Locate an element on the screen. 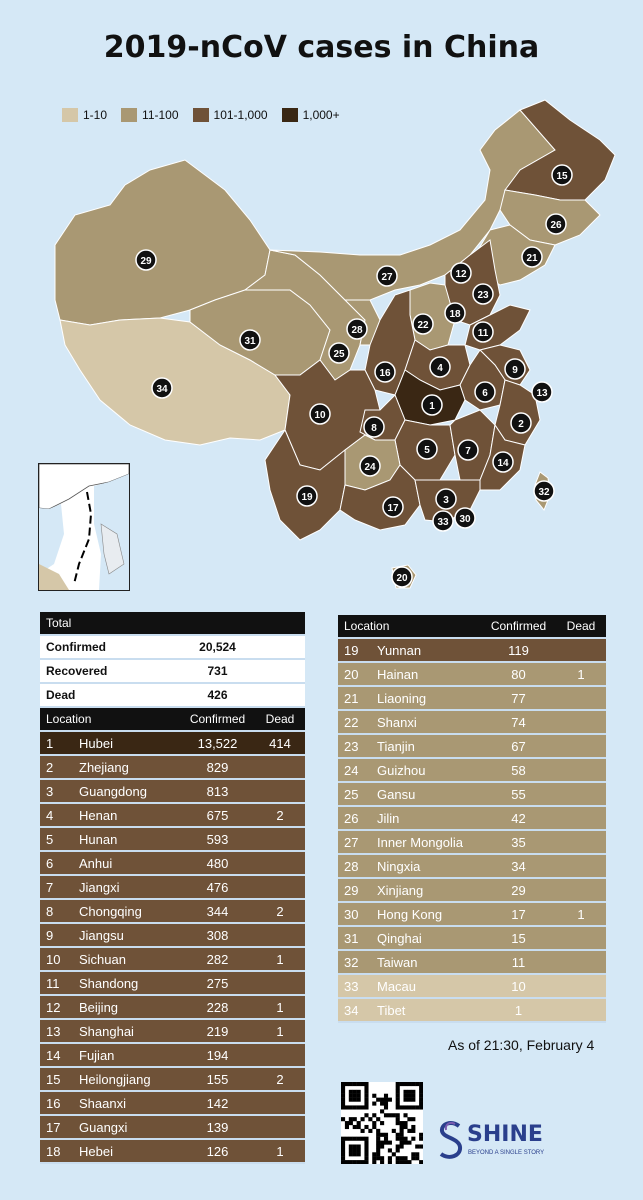 The height and width of the screenshot is (1200, 643). cell-rank: 10 is located at coordinates (56, 959).